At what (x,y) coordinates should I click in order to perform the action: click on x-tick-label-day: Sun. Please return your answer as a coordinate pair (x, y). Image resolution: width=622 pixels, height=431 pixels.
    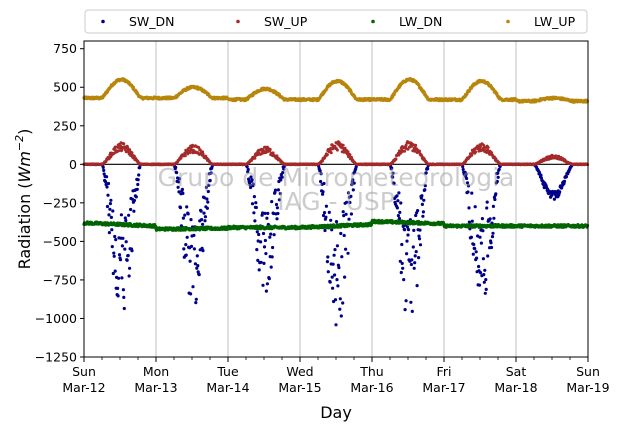
    Looking at the image, I should click on (588, 371).